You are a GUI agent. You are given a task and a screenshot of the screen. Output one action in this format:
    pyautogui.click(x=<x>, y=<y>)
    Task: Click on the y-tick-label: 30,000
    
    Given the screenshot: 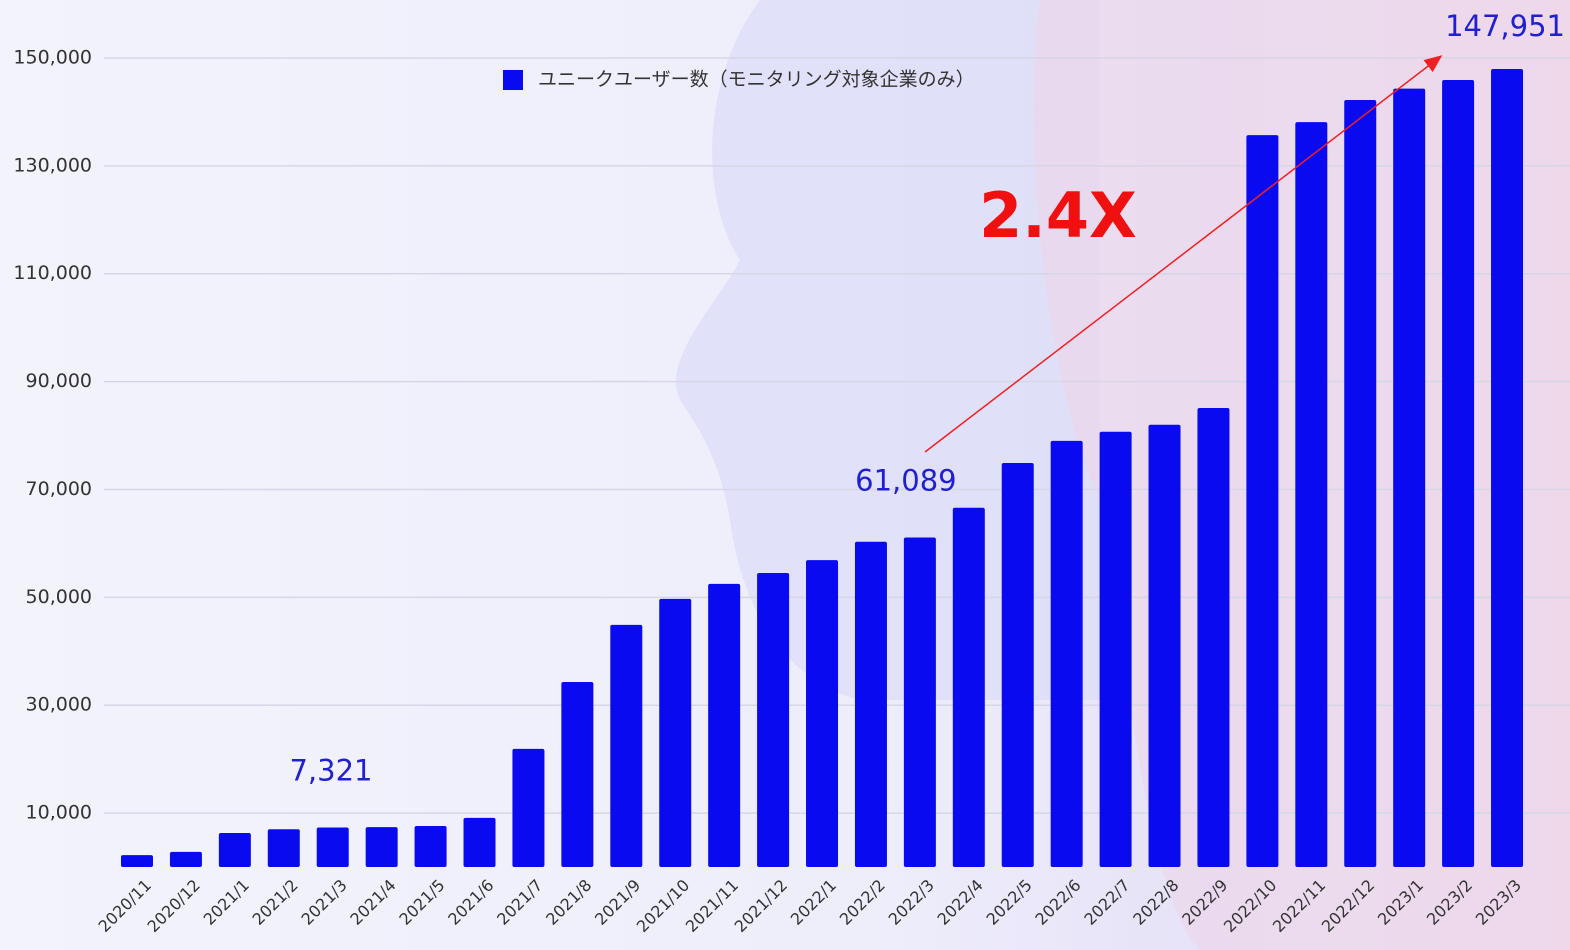 What is the action you would take?
    pyautogui.click(x=59, y=705)
    